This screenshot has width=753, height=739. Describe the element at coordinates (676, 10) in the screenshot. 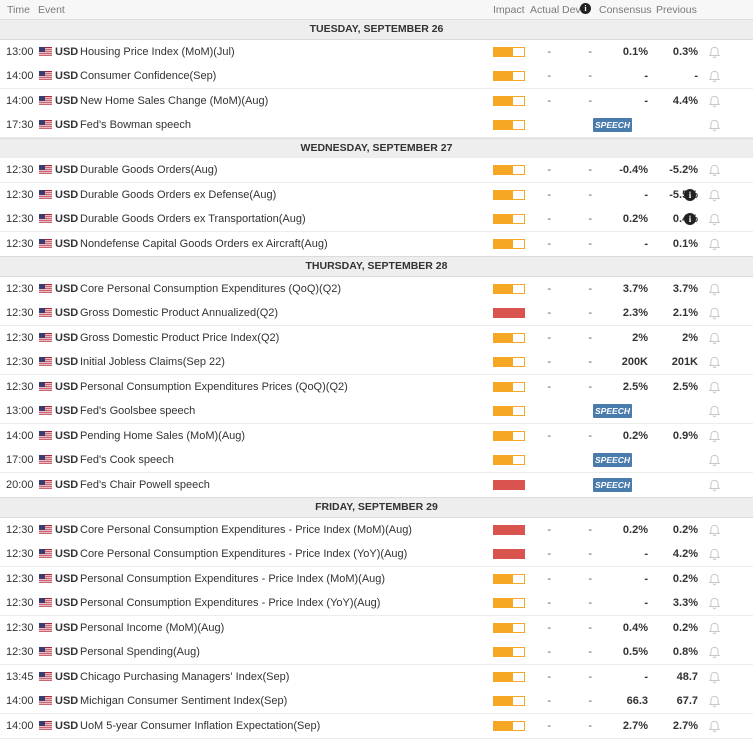

I see `header-previous: Previous` at that location.